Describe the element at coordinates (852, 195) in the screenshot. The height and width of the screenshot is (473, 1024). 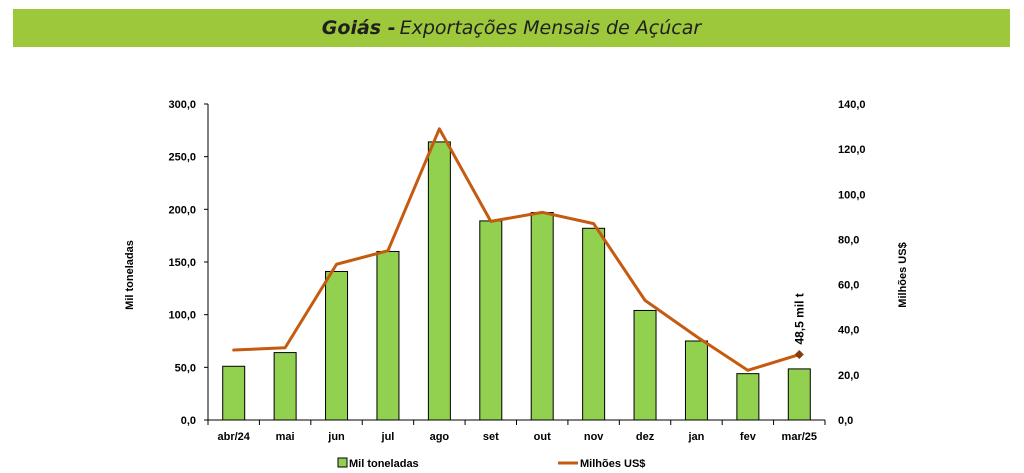
I see `y2-tick-label: 100,0` at that location.